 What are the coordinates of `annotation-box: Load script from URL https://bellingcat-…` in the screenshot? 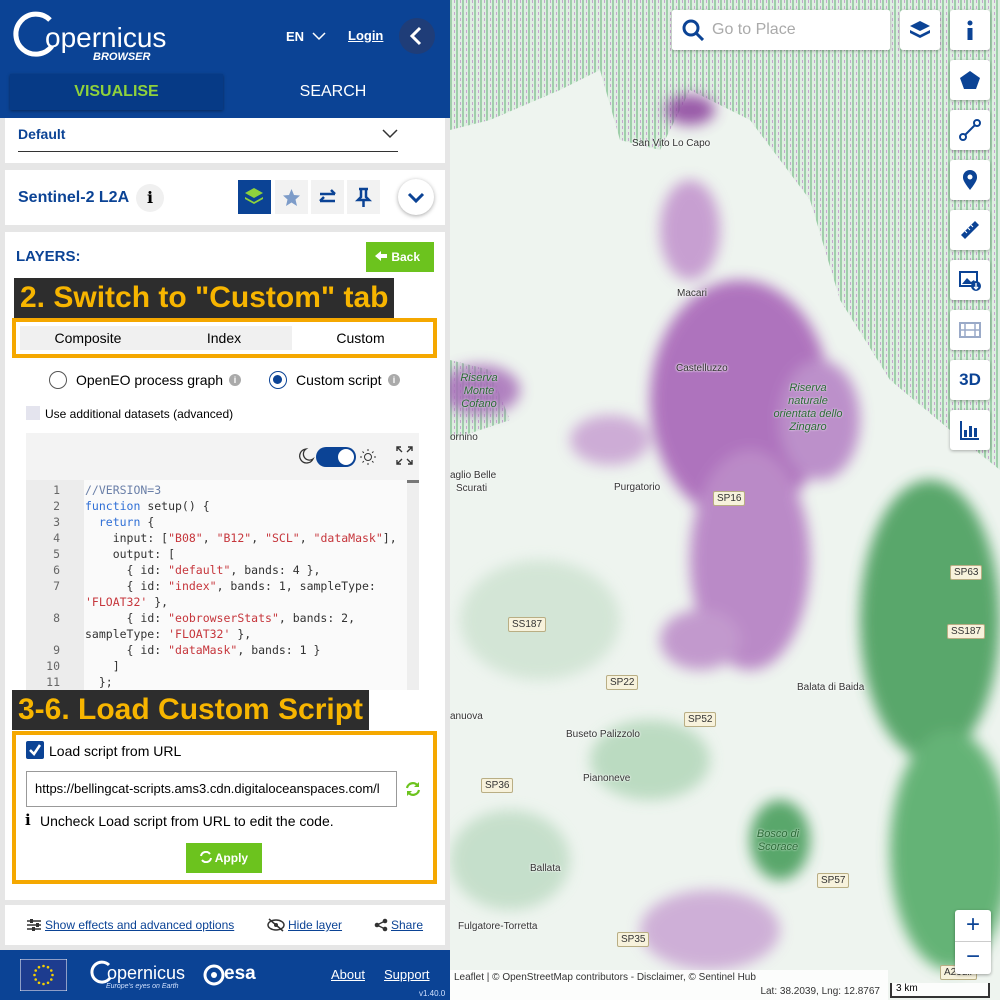 It's located at (224, 807).